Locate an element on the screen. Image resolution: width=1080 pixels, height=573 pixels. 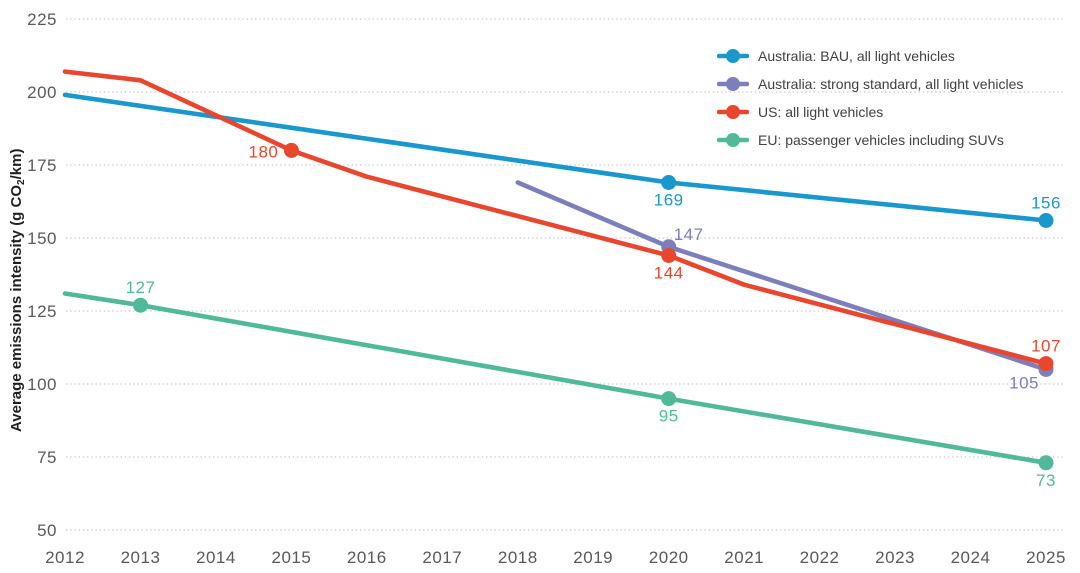
x-axis-tick-label-2020: 2020 is located at coordinates (669, 557).